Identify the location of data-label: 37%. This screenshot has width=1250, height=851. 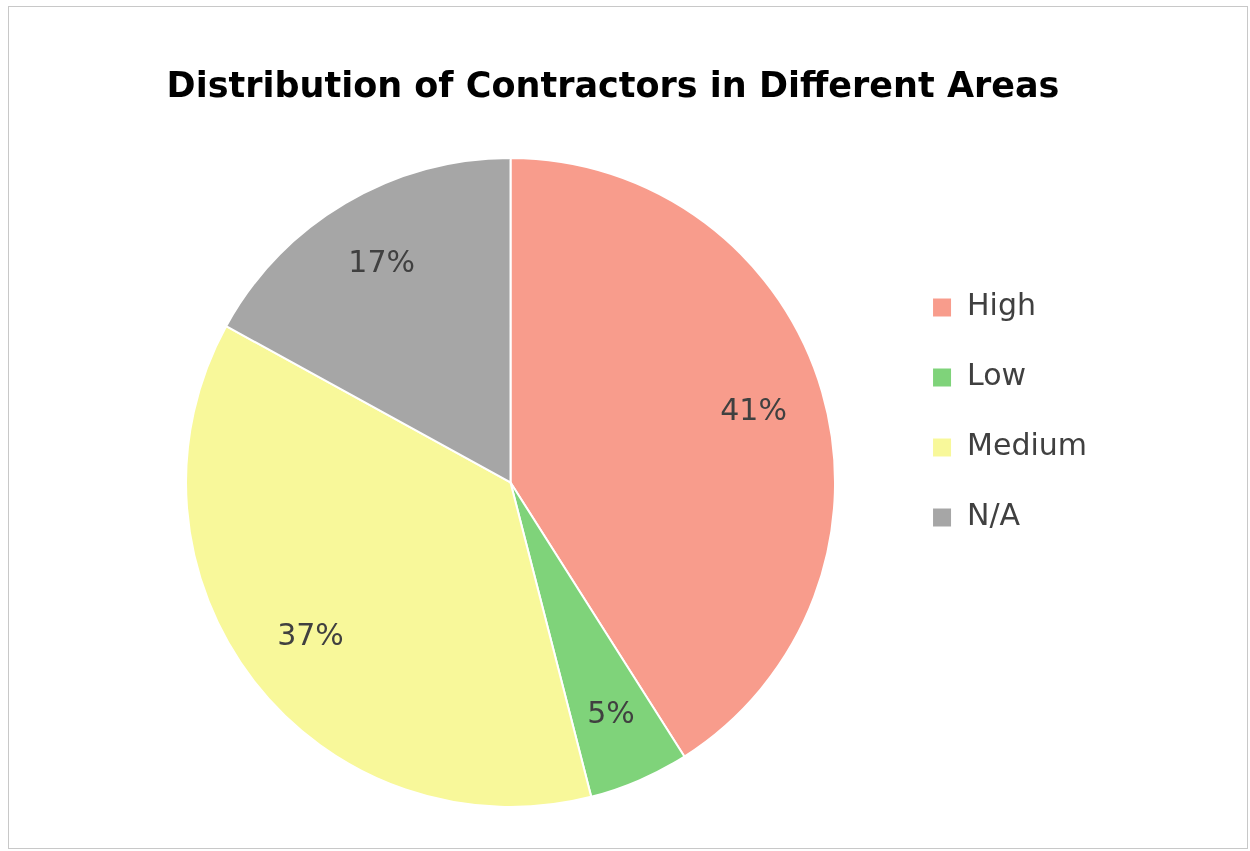
(310, 635).